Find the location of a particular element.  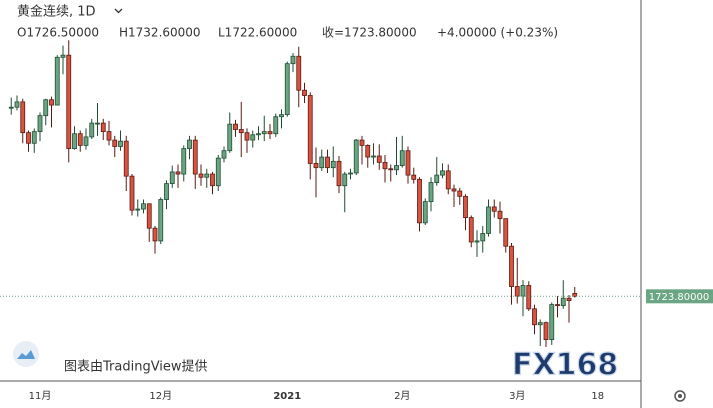

ohlc-value: +4.00000 (+0.23%) is located at coordinates (497, 33).